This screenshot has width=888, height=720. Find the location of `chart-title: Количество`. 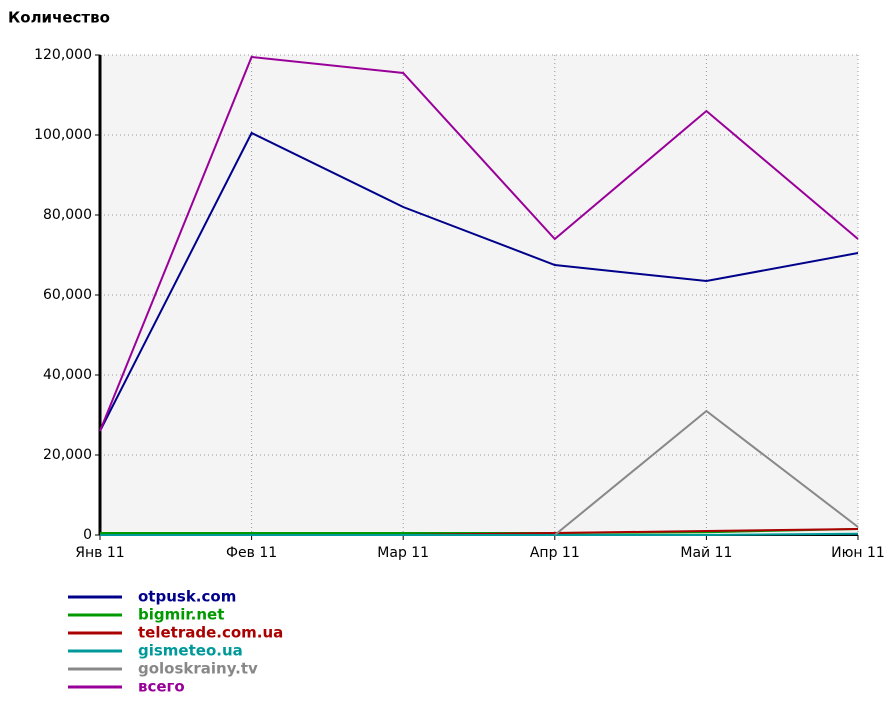

chart-title: Количество is located at coordinates (59, 18).